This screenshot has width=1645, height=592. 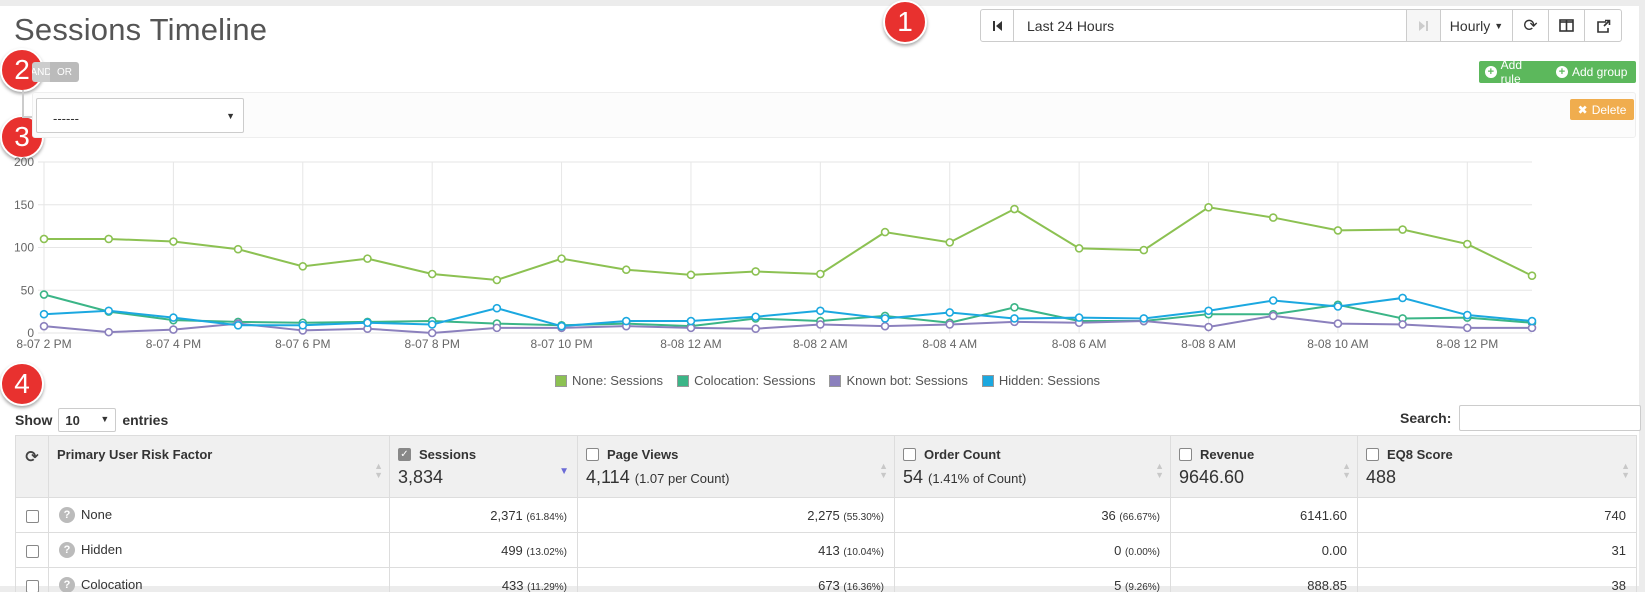 What do you see at coordinates (1264, 579) in the screenshot?
I see `revenue-cell: 888.85` at bounding box center [1264, 579].